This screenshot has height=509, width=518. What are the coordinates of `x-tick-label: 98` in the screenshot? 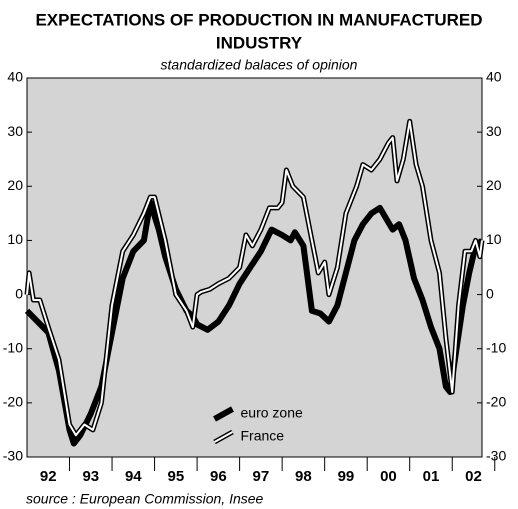 It's located at (303, 476).